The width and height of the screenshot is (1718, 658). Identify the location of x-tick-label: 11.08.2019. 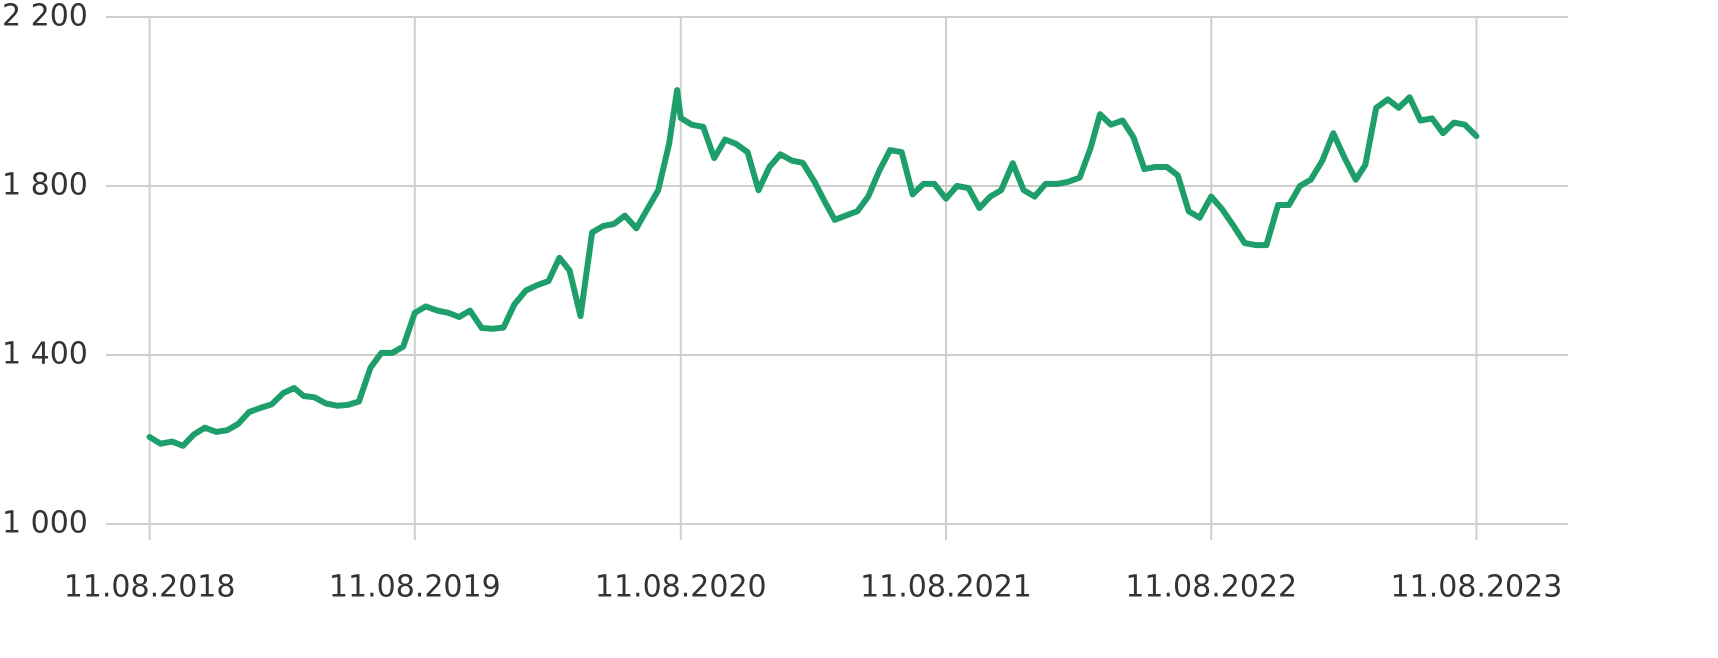
(415, 587).